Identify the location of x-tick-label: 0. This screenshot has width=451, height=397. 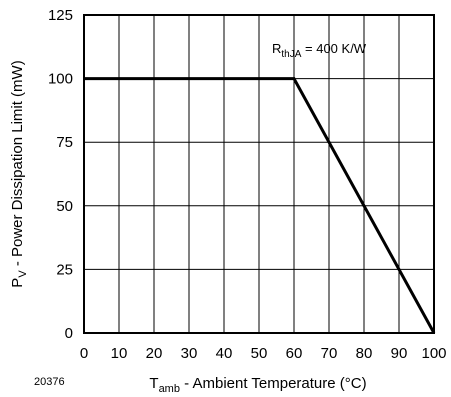
(84, 353).